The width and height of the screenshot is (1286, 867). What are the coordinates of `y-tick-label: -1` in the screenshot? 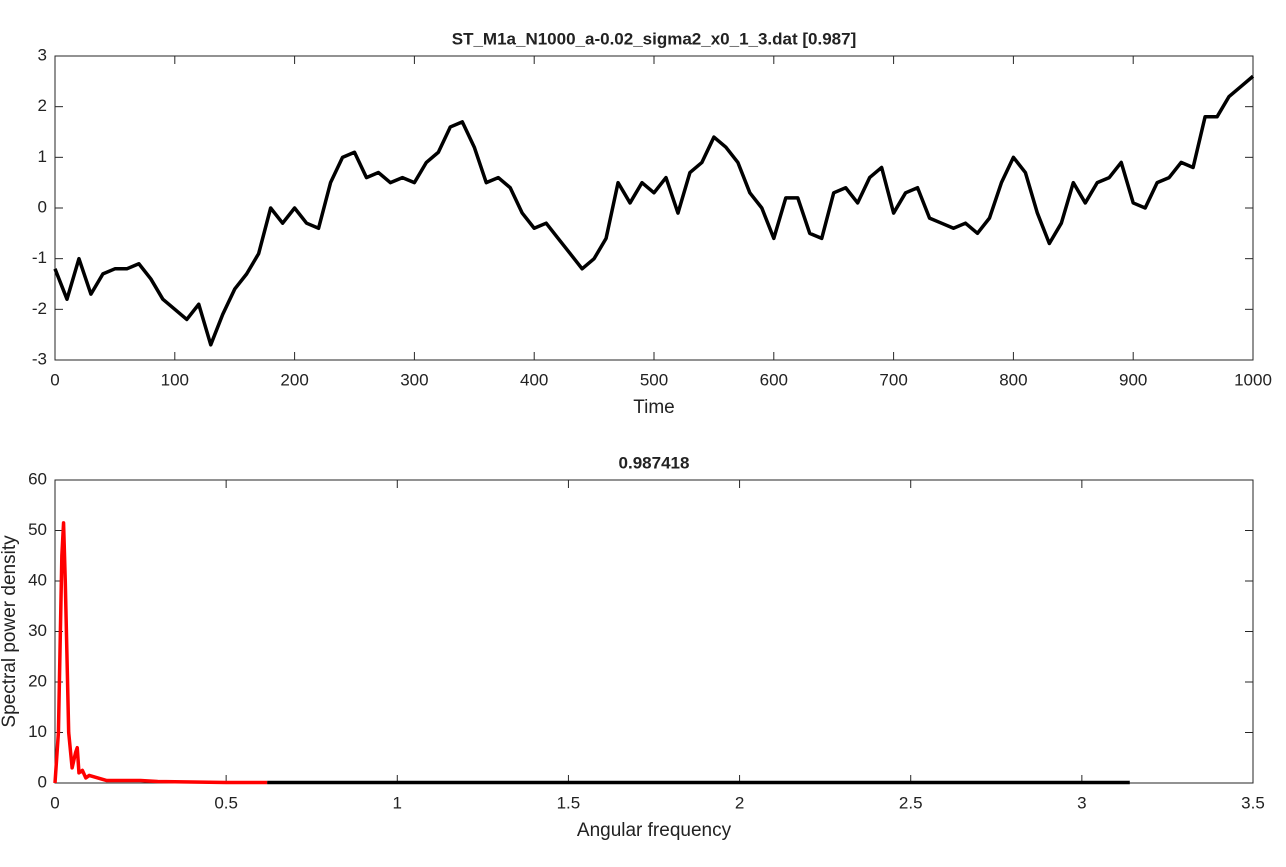 It's located at (39, 257).